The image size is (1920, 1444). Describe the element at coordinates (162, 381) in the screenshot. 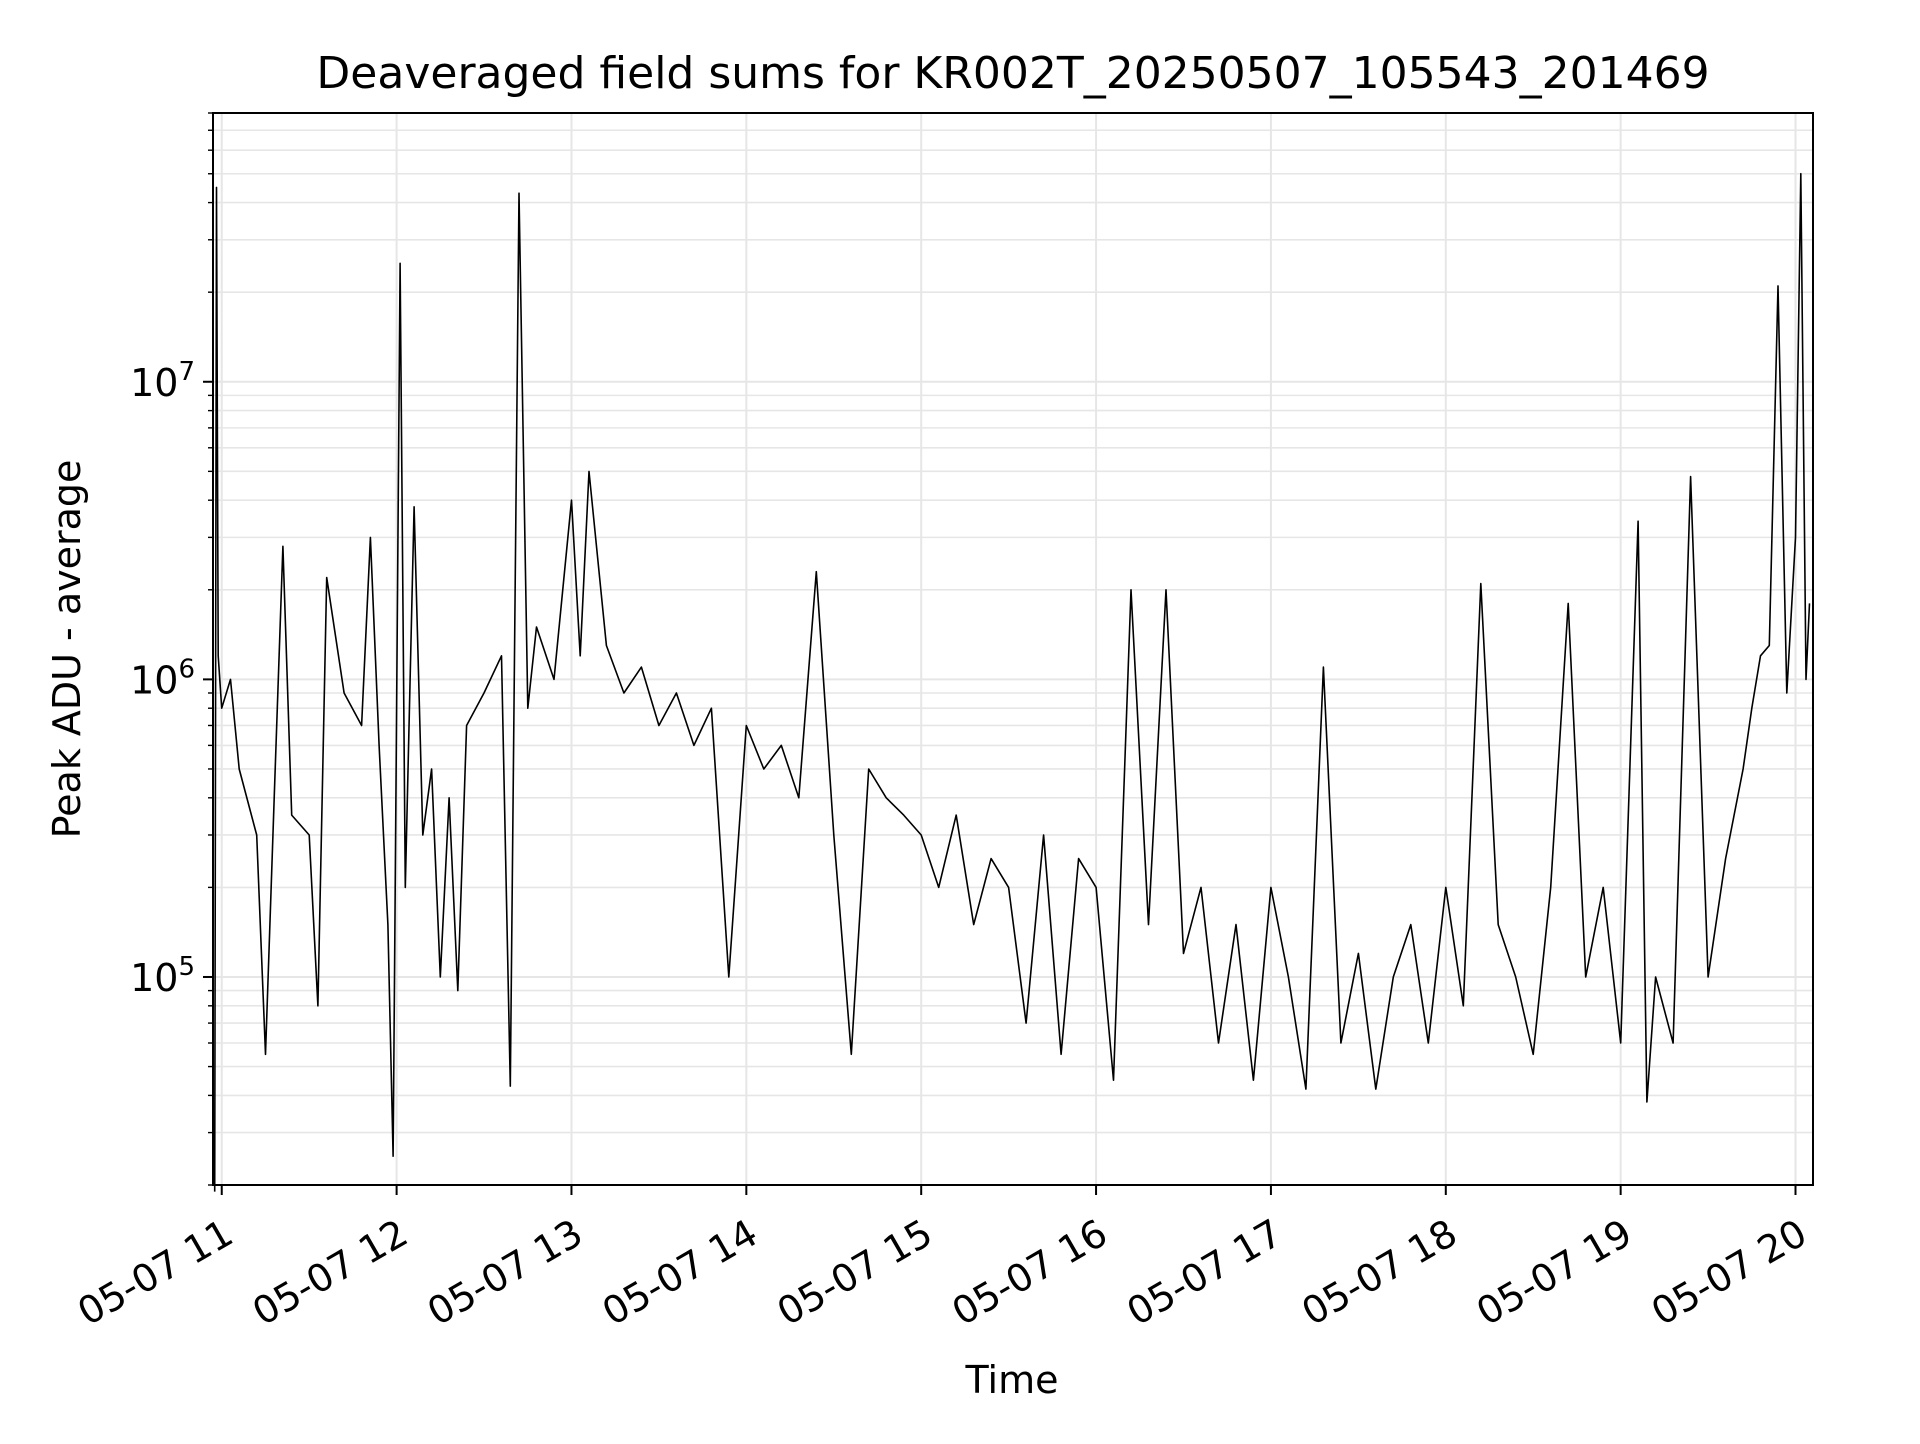

I see `y-tick-label: 107` at that location.